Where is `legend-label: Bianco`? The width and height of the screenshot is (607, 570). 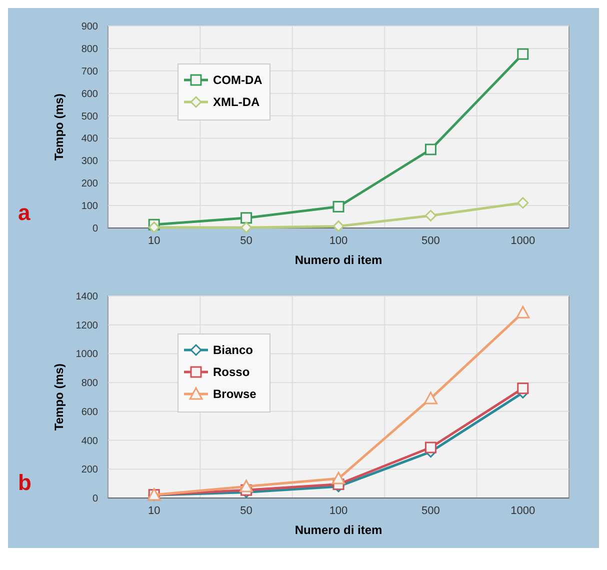
legend-label: Bianco is located at coordinates (233, 350).